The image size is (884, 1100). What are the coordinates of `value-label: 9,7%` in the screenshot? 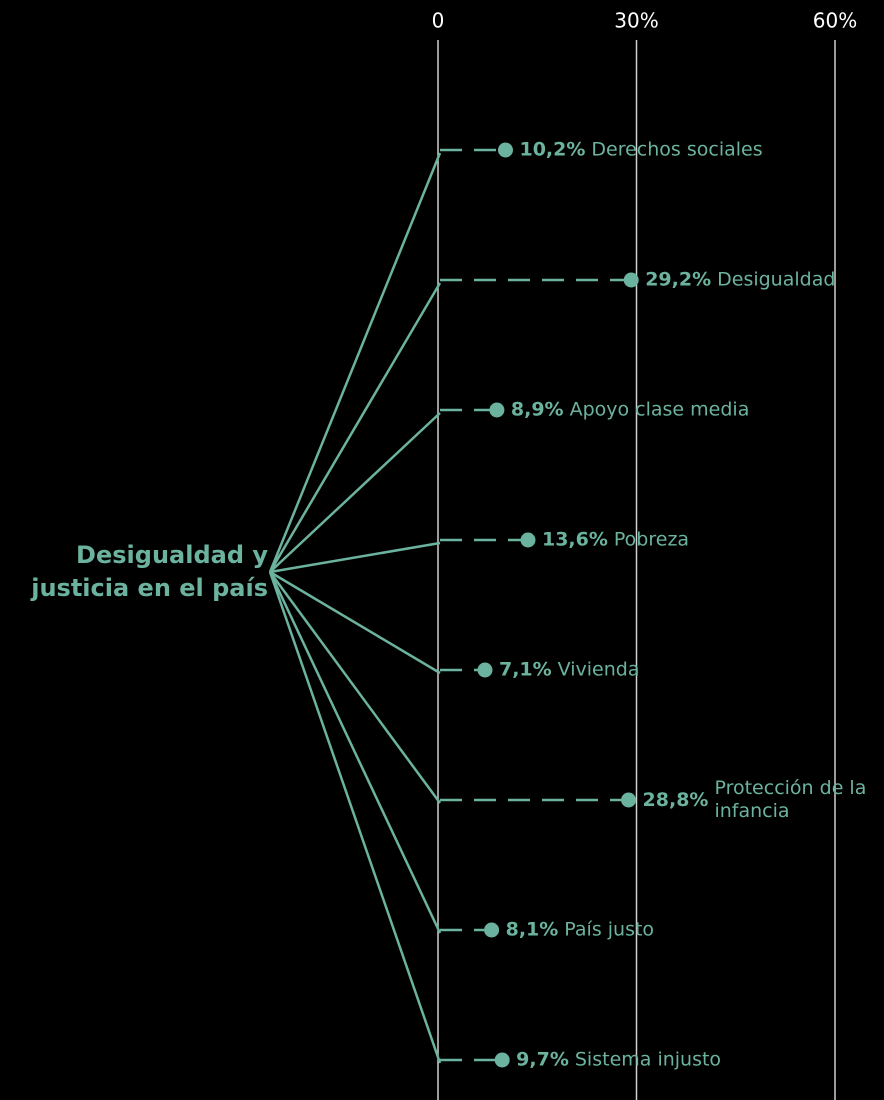 It's located at (542, 1059).